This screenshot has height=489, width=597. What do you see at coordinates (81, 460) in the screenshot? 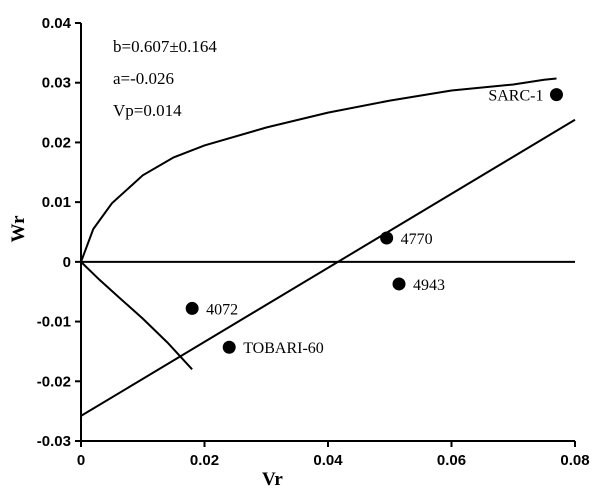
I see `x-tick-label: 0` at bounding box center [81, 460].